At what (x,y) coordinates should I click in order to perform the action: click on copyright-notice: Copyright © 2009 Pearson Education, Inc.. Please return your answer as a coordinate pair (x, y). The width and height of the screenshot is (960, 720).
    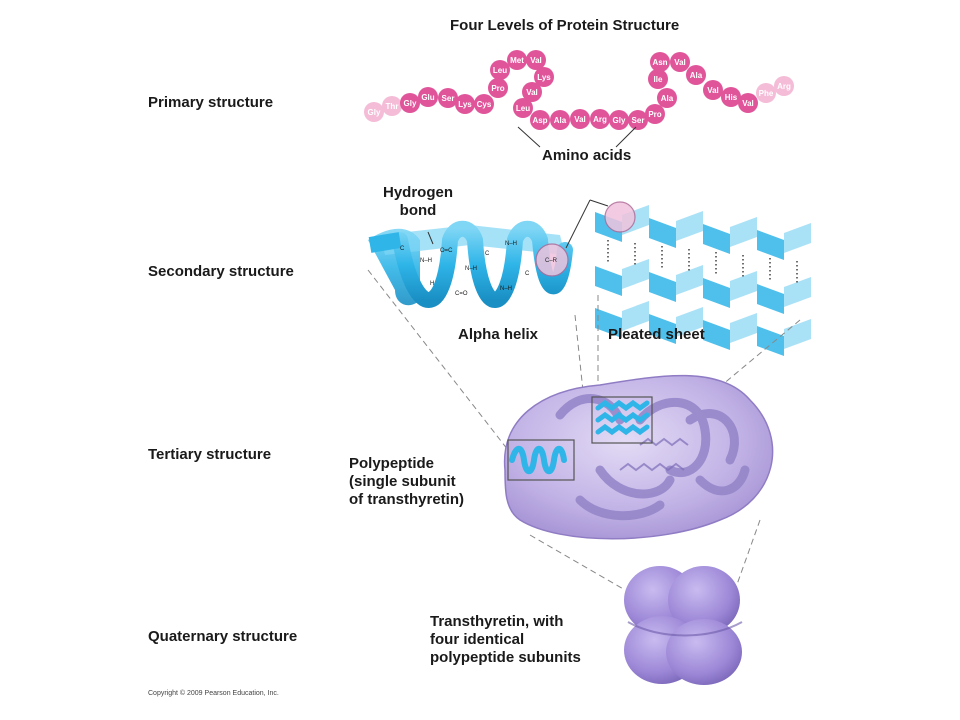
    Looking at the image, I should click on (213, 693).